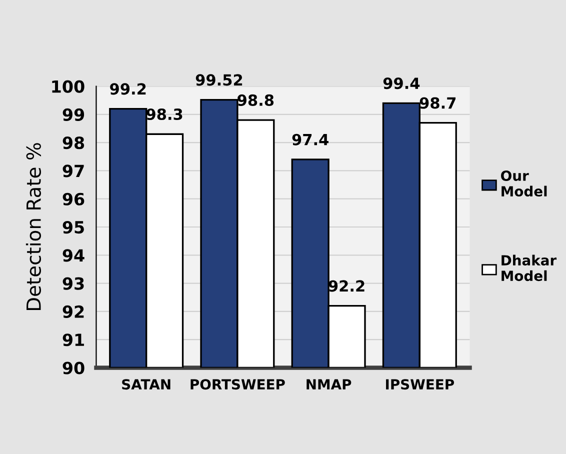  Describe the element at coordinates (73, 283) in the screenshot. I see `y-tick-label: 93` at that location.